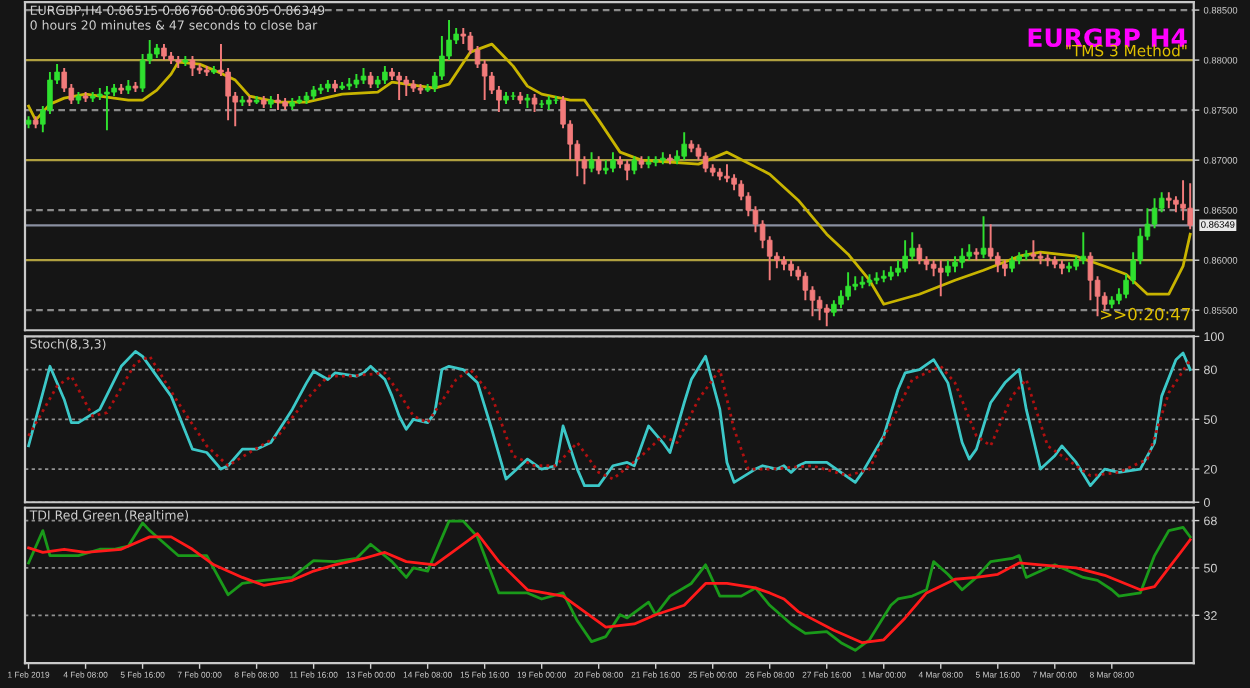 This screenshot has width=1250, height=688. What do you see at coordinates (1107, 38) in the screenshot?
I see `text: EURGBP H4` at bounding box center [1107, 38].